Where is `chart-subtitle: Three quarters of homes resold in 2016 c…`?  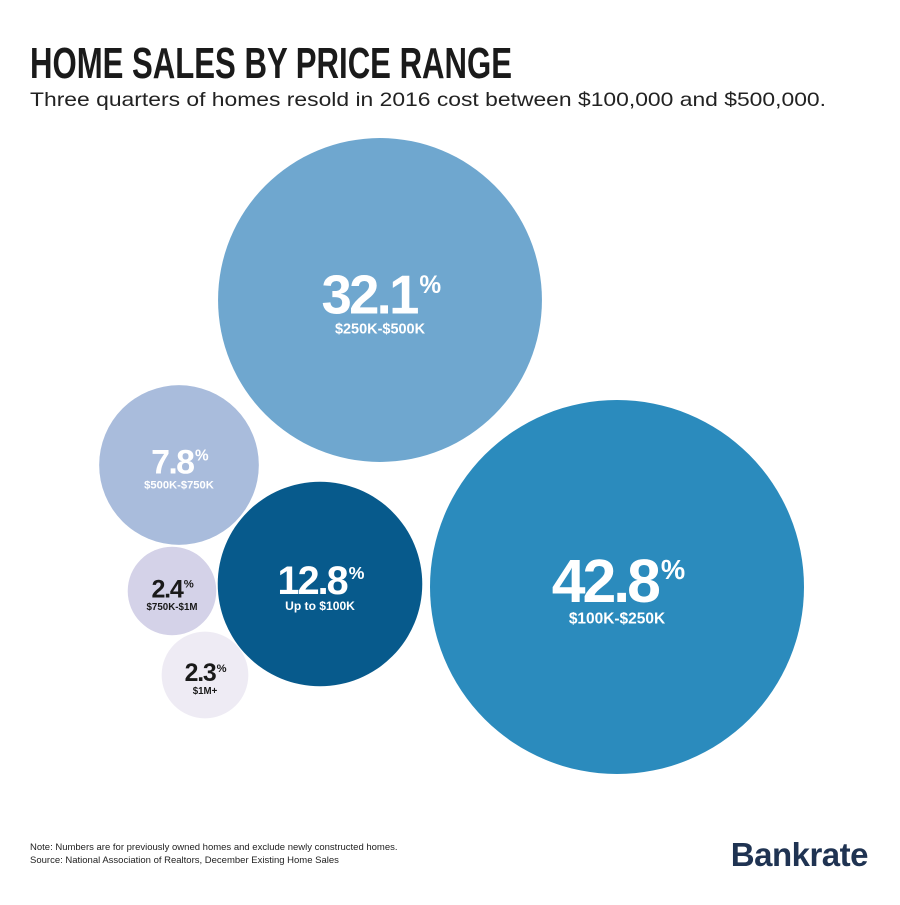 chart-subtitle: Three quarters of homes resold in 2016 c… is located at coordinates (428, 100).